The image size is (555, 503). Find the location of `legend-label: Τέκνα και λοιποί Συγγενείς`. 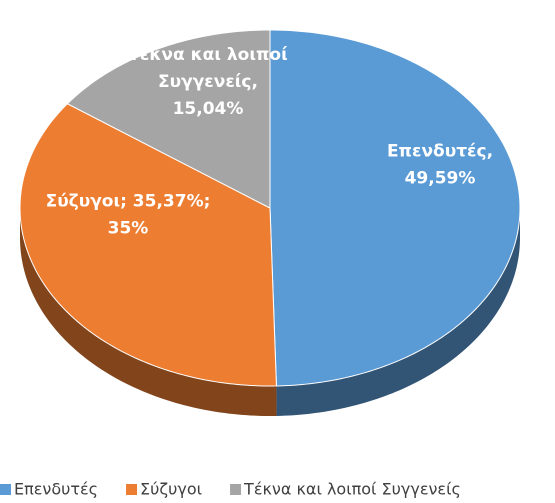

legend-label: Τέκνα και λοιποί Συγγενείς is located at coordinates (352, 489).